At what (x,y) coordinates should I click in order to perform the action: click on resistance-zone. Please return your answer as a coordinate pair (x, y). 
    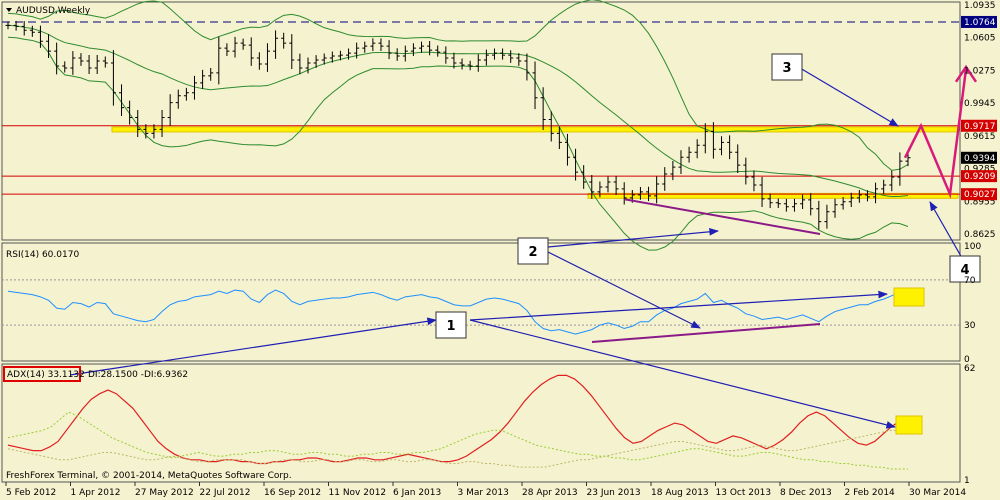
    Looking at the image, I should click on (535, 129).